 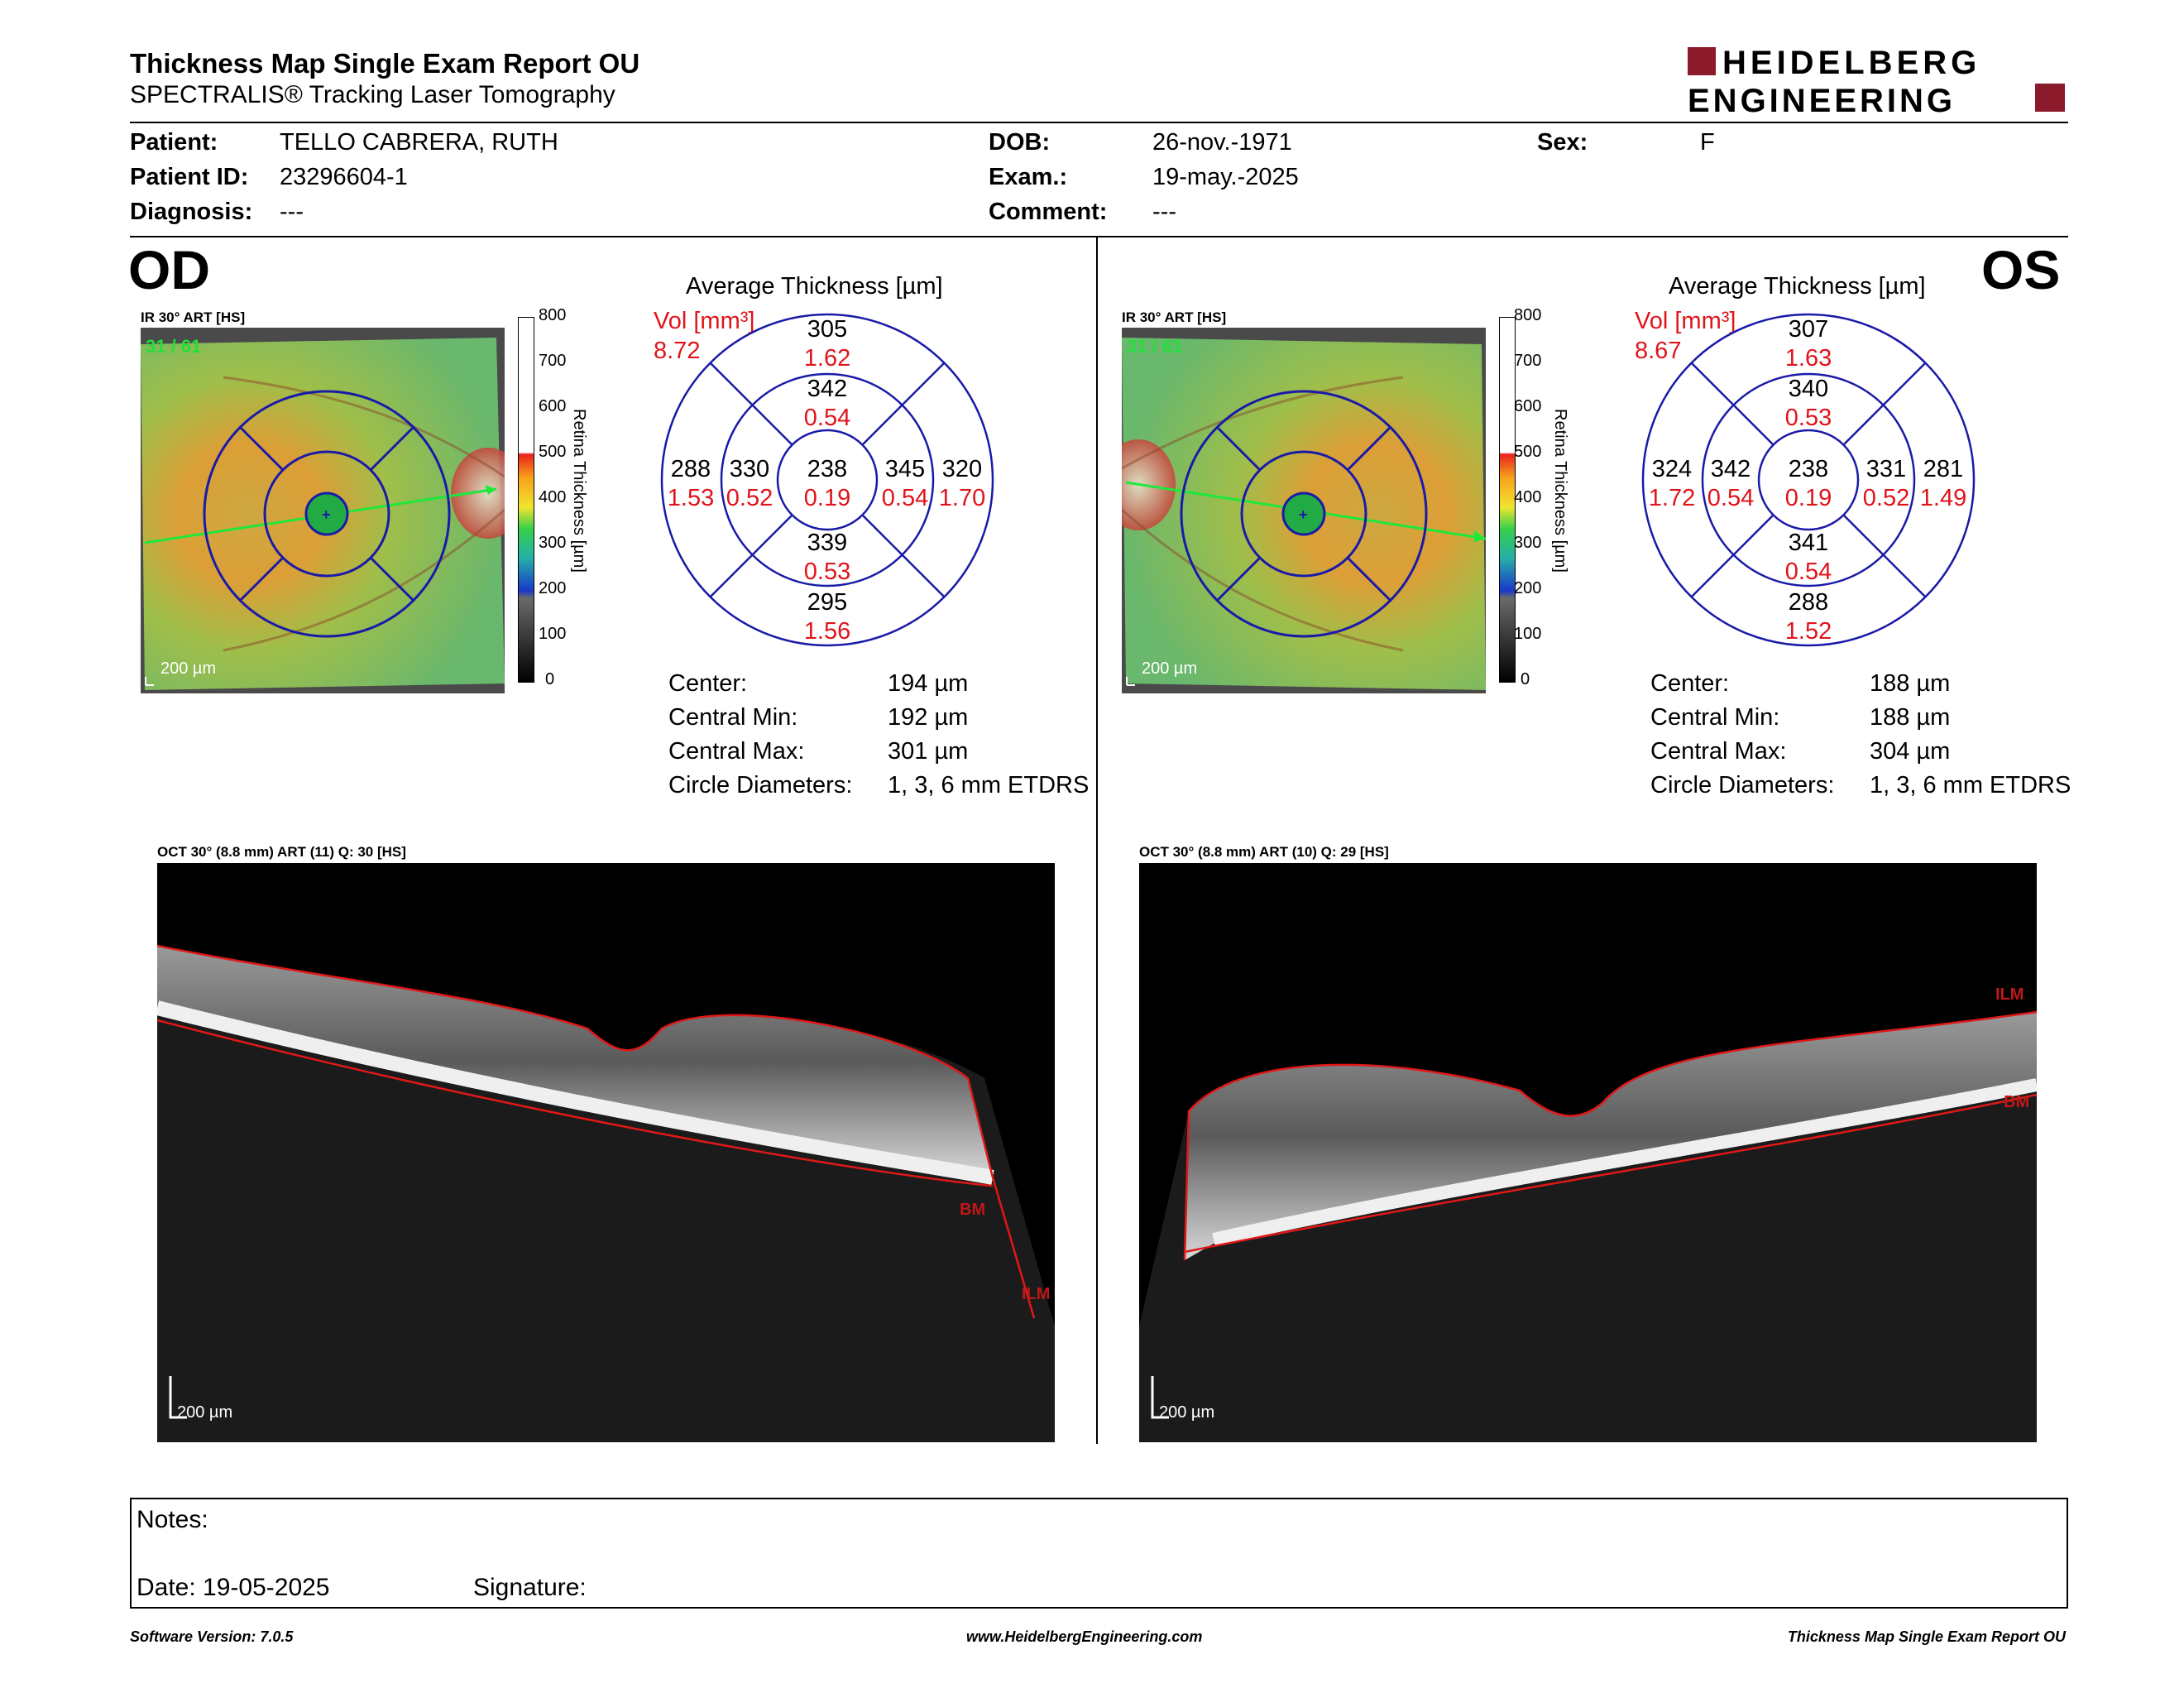 I want to click on os-fundus-image: 31 / 61 200 µm +, so click(x=1304, y=510).